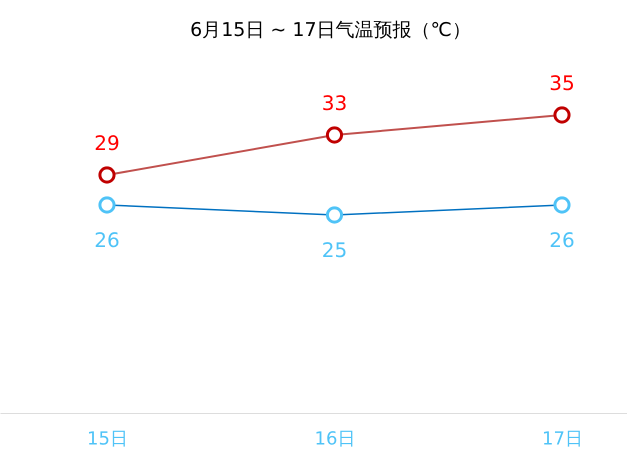 Image resolution: width=627 pixels, height=470 pixels. I want to click on x-tick-label: 15日, so click(107, 439).